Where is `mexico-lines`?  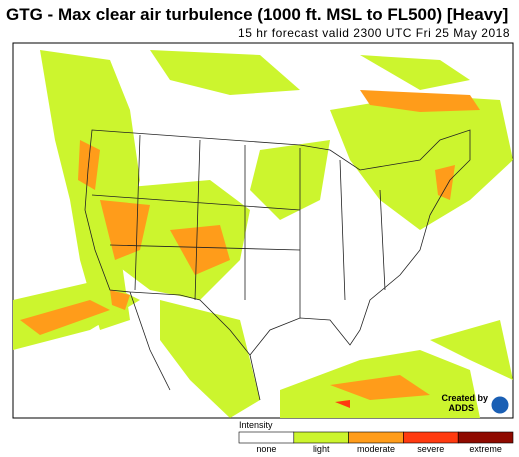
mexico-lines is located at coordinates (195, 346).